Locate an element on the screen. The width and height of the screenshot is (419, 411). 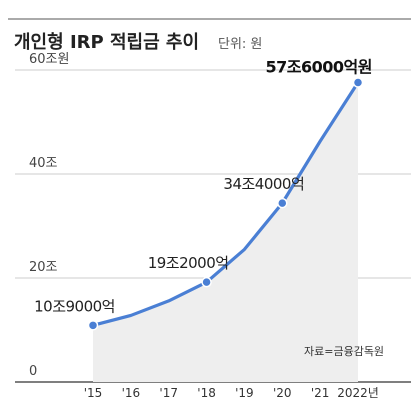
source-note: 자료=금융감독원 is located at coordinates (344, 351).